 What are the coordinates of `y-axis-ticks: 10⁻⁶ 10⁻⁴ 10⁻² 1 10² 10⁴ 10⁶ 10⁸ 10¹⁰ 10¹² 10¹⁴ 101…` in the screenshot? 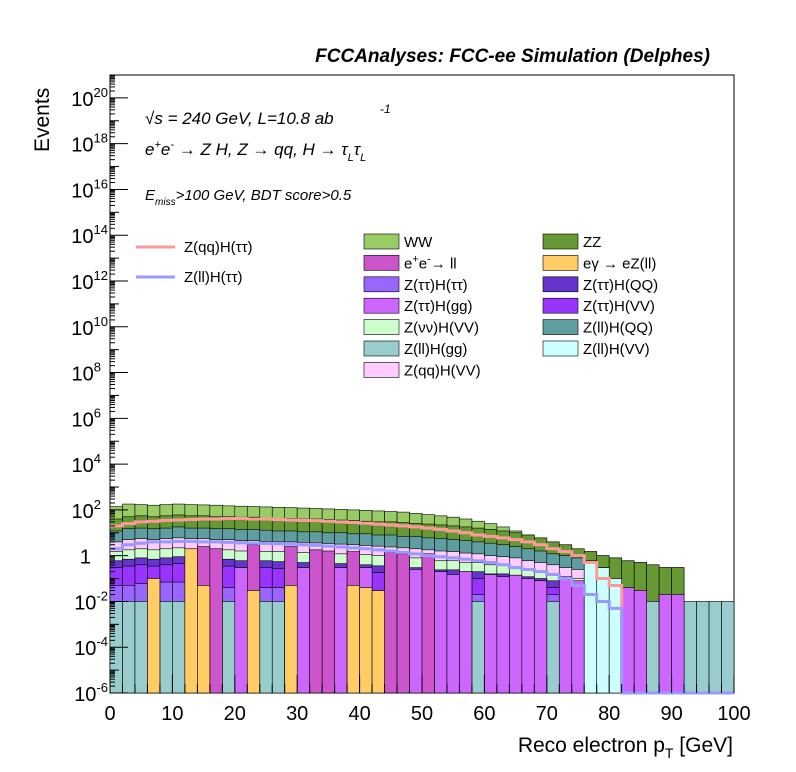 It's located at (99, 390).